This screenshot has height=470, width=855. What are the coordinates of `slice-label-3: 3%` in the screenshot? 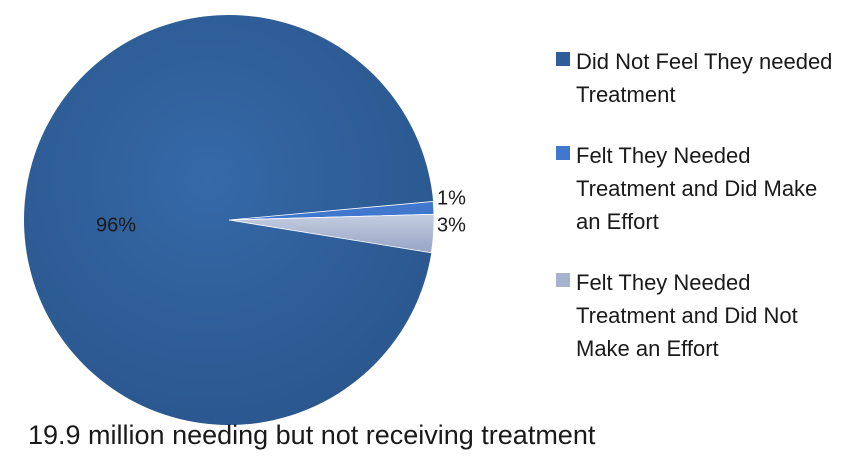 It's located at (451, 225).